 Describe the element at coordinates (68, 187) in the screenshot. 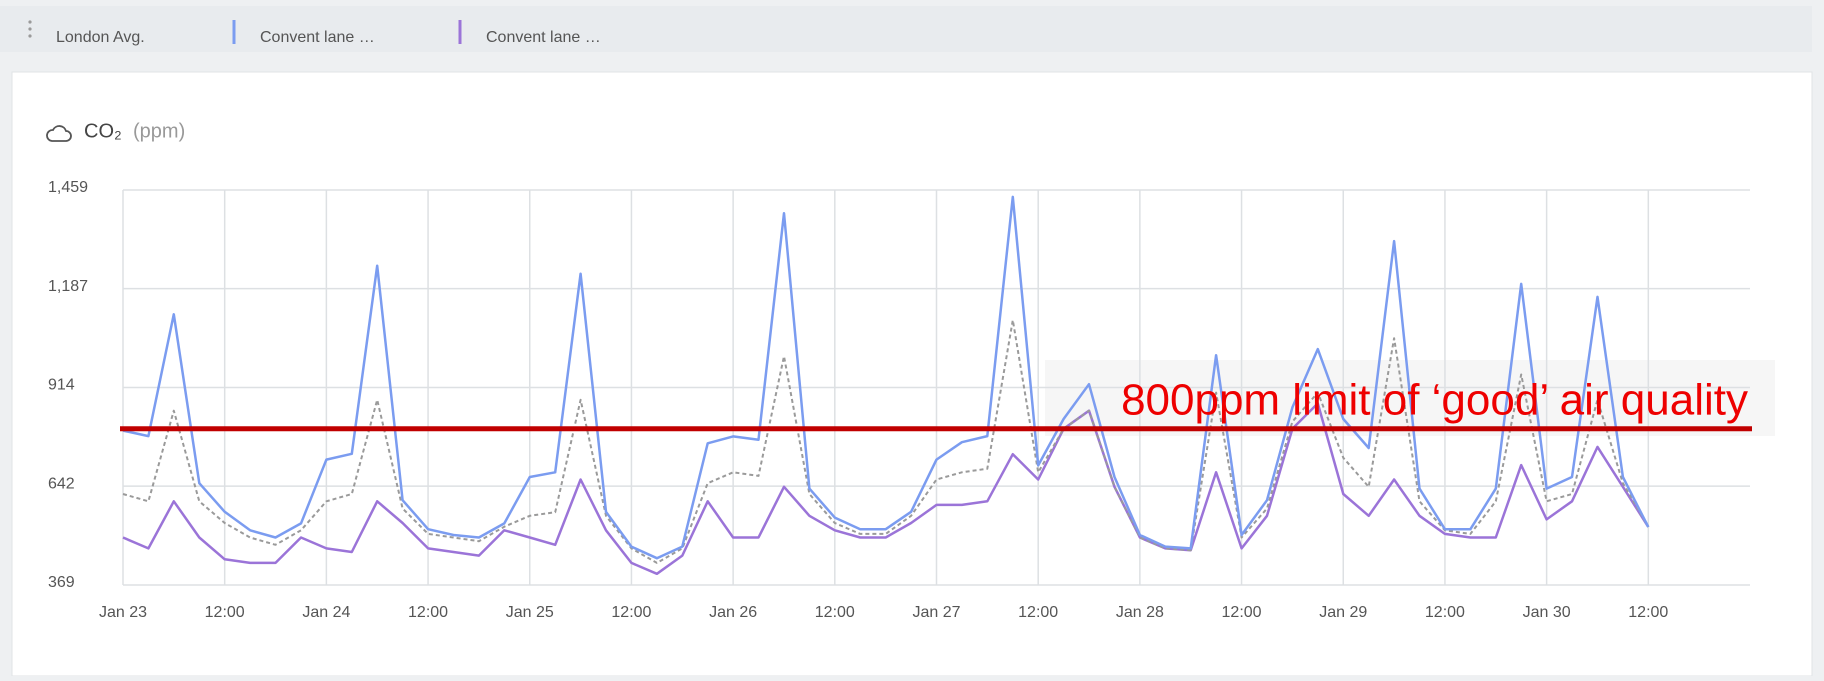

I see `y-tick-label: 1,459` at that location.